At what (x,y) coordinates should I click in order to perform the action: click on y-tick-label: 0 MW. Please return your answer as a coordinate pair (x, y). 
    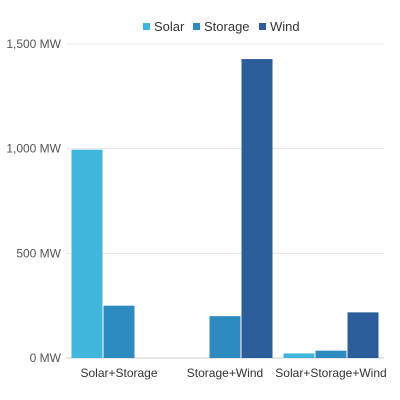
    Looking at the image, I should click on (46, 358).